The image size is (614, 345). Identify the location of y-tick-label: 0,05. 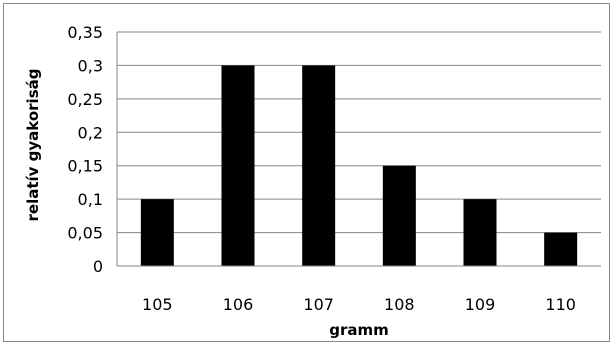
(85, 233).